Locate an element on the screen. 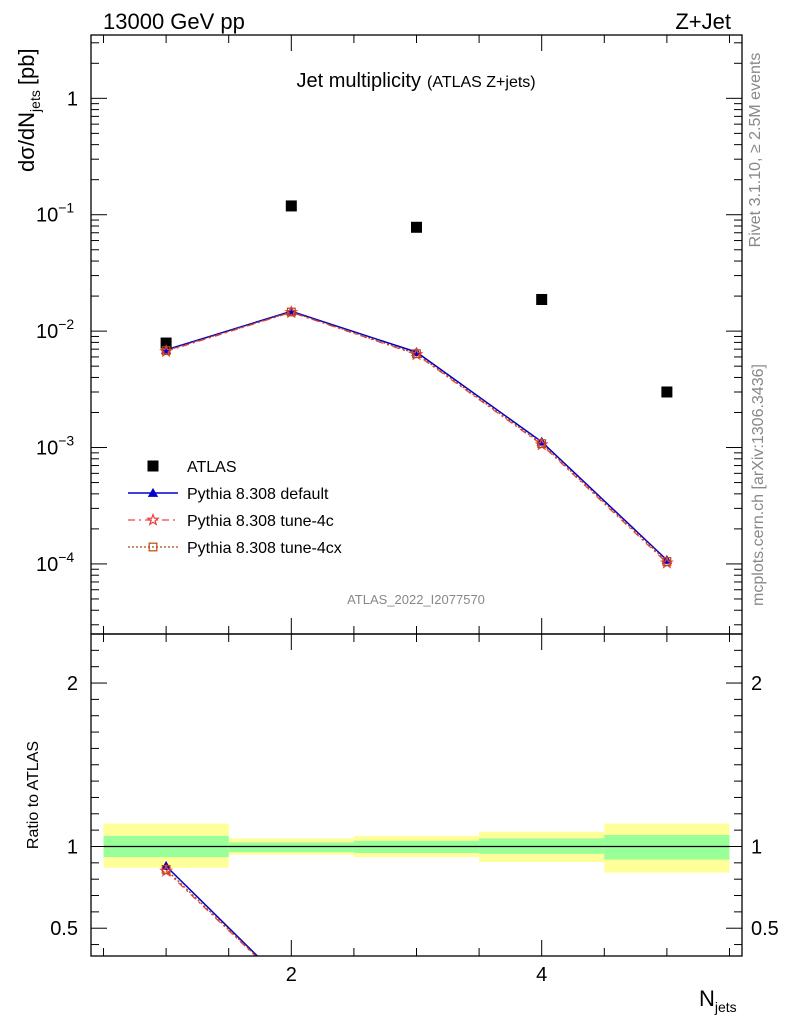 This screenshot has height=1024, width=786. ratio-marks is located at coordinates (416, 889).